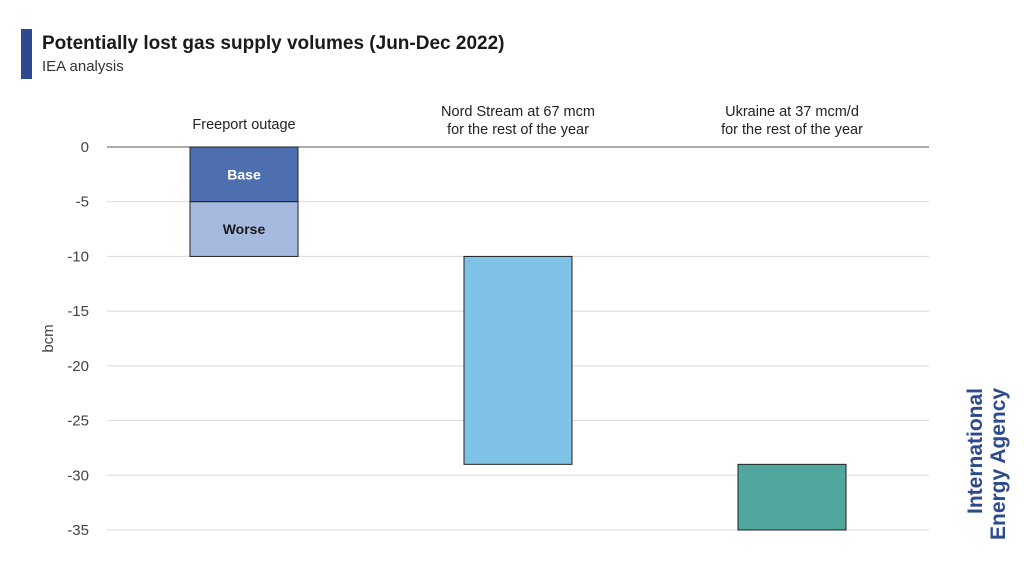  Describe the element at coordinates (243, 125) in the screenshot. I see `category-label-0: Freeport outage` at that location.